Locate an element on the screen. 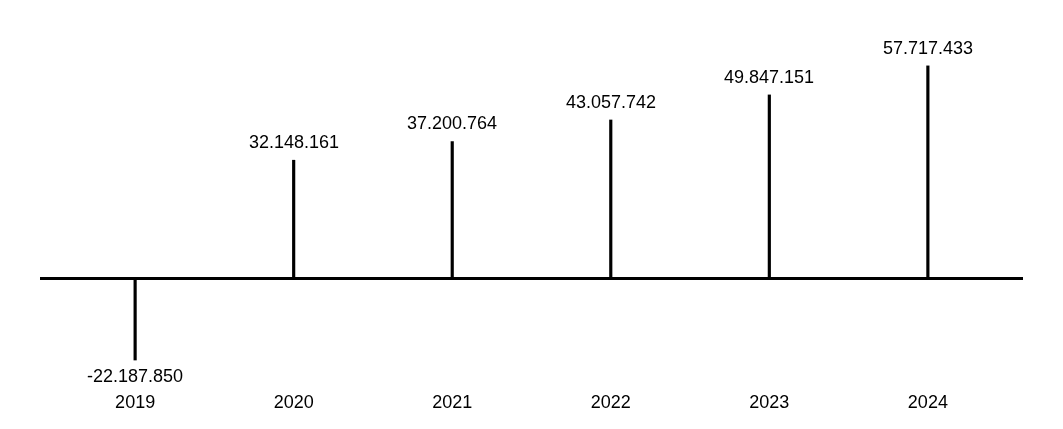  data-label: 32.148.161 is located at coordinates (294, 142).